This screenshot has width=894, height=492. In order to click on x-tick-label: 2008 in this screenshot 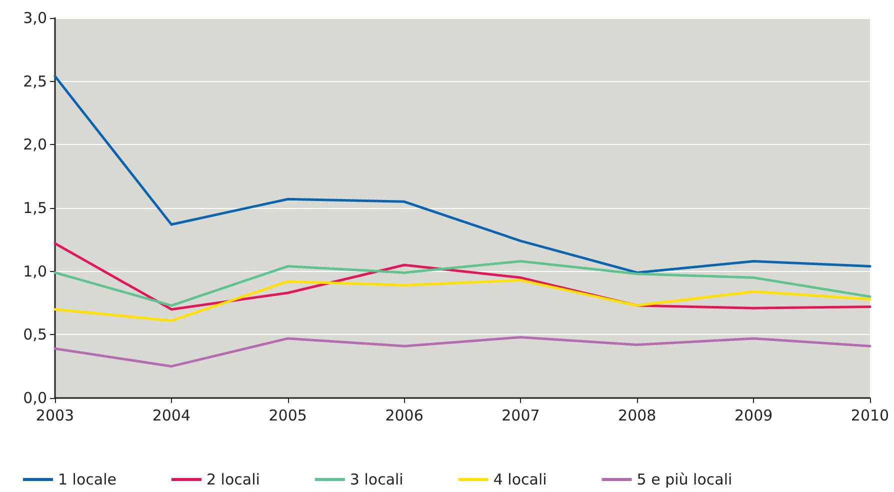, I will do `click(637, 415)`.